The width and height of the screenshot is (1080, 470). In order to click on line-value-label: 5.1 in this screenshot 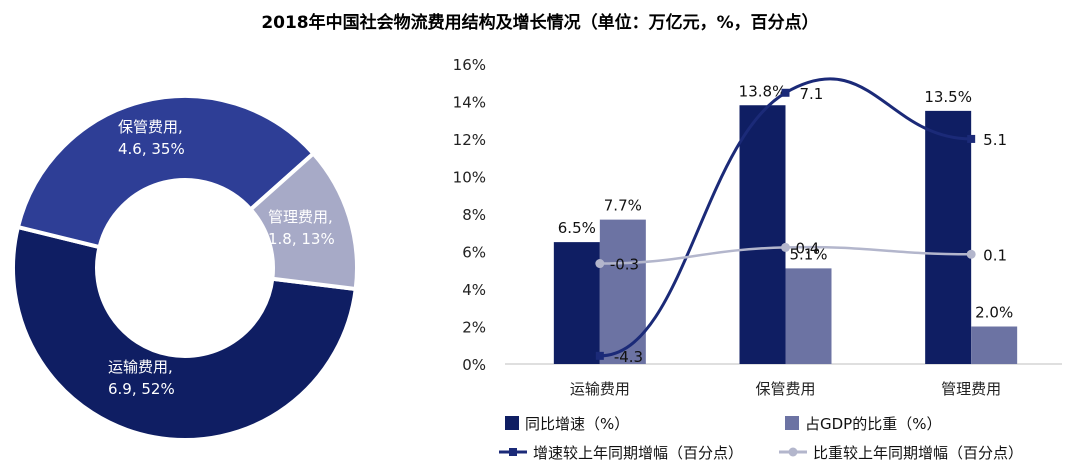, I will do `click(995, 140)`.